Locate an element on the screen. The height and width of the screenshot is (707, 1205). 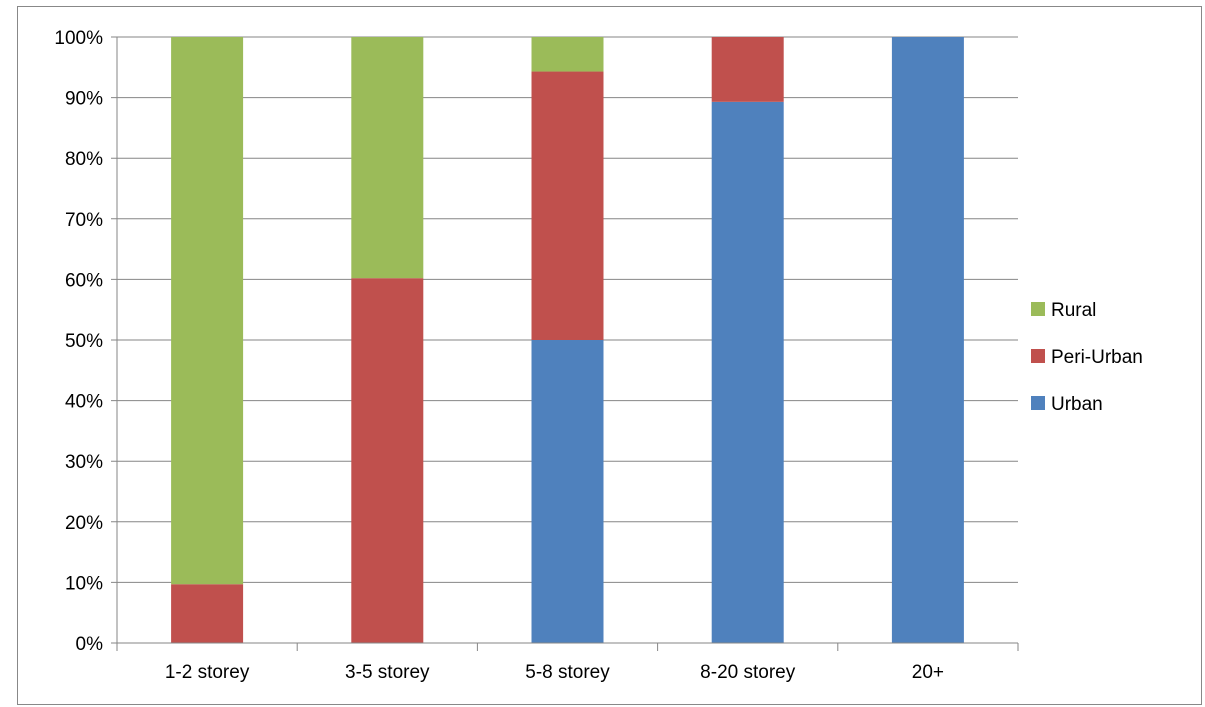
y-tick-label: 40% is located at coordinates (84, 402).